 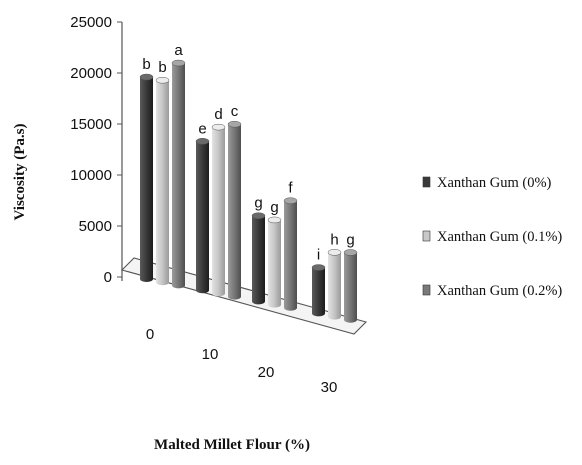 What do you see at coordinates (91, 22) in the screenshot?
I see `y-tick-label: 25000` at bounding box center [91, 22].